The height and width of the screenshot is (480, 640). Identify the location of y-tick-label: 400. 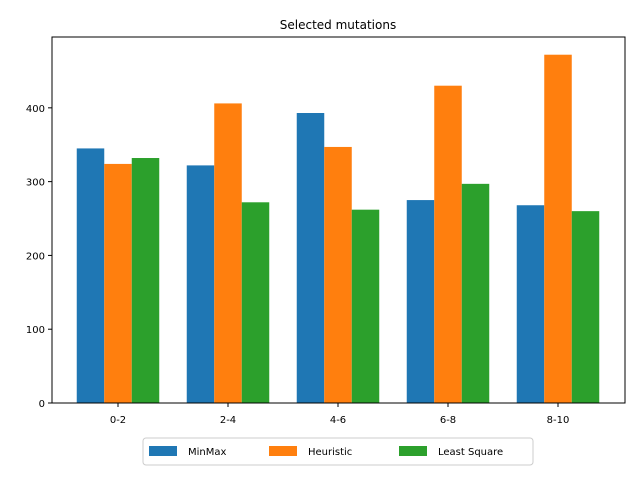
(35, 109).